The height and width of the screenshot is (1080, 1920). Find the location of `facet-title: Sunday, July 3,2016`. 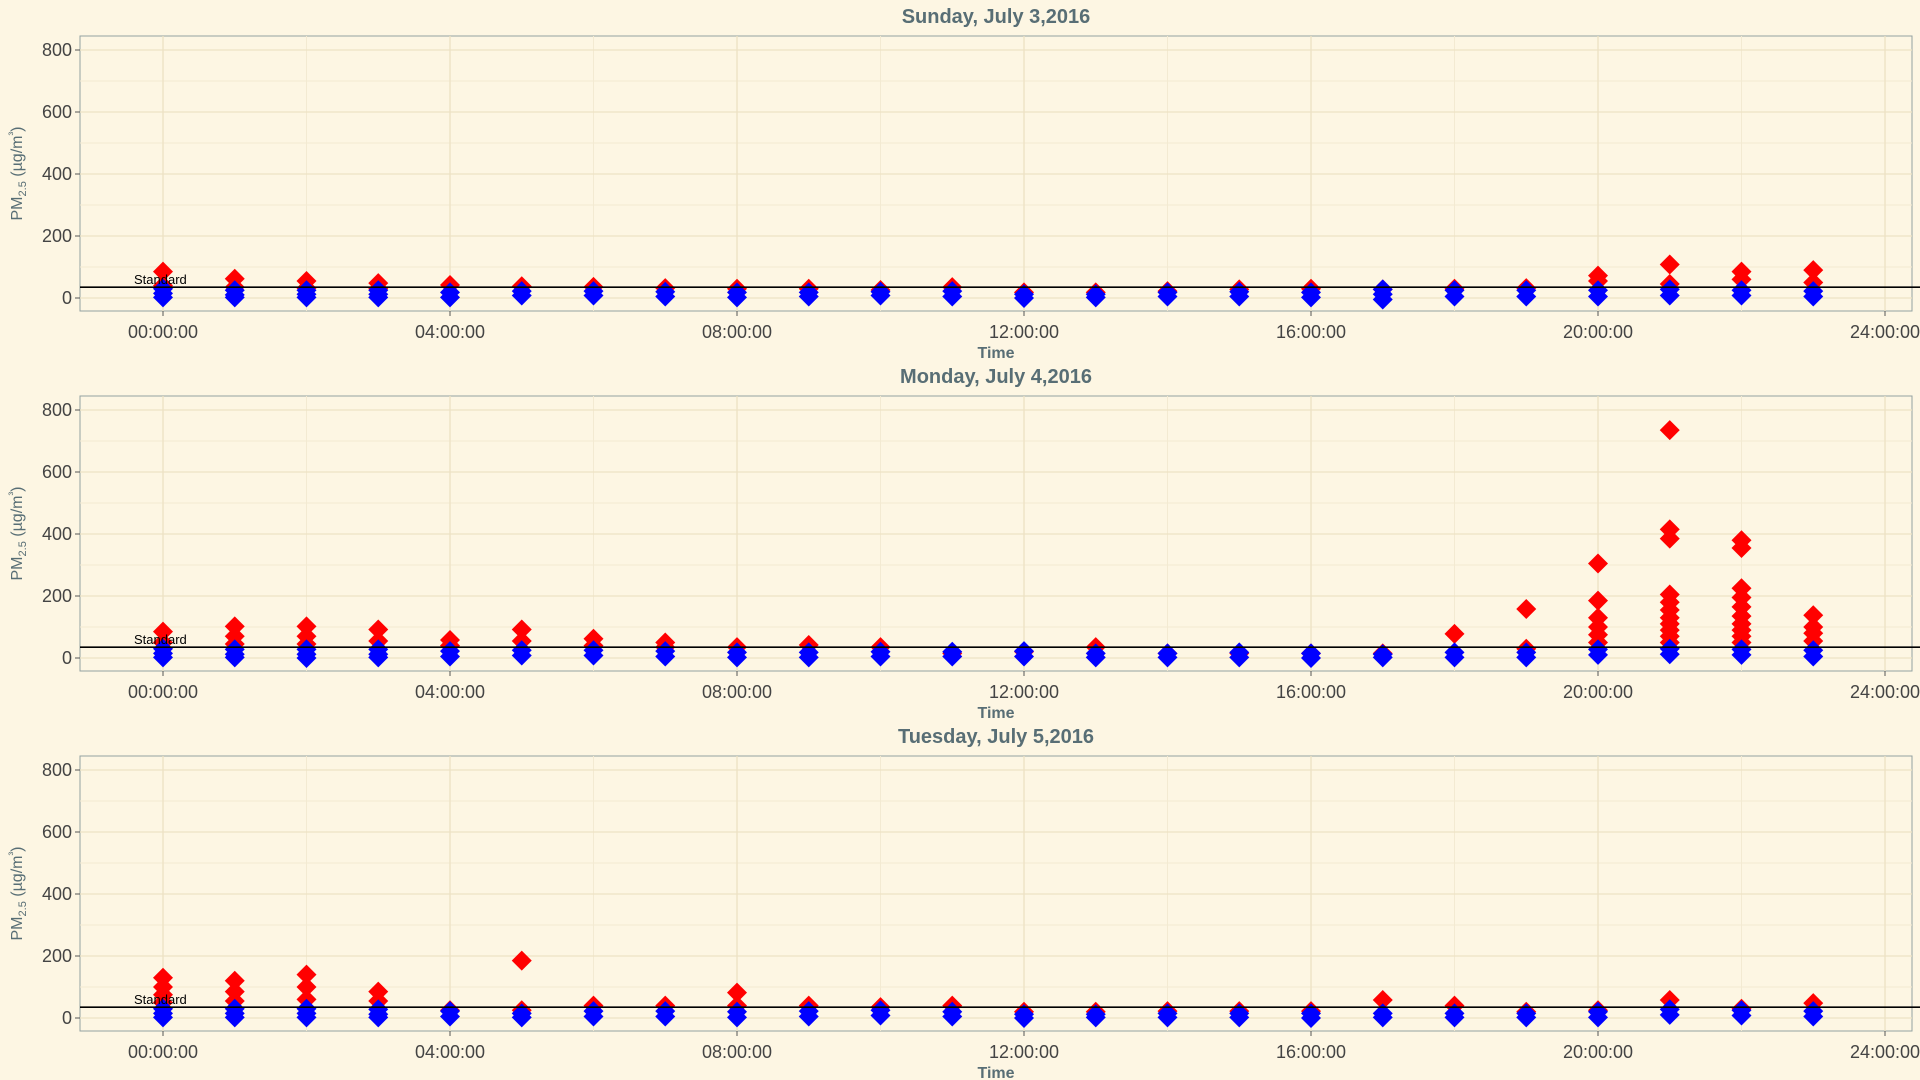

facet-title: Sunday, July 3,2016 is located at coordinates (996, 17).